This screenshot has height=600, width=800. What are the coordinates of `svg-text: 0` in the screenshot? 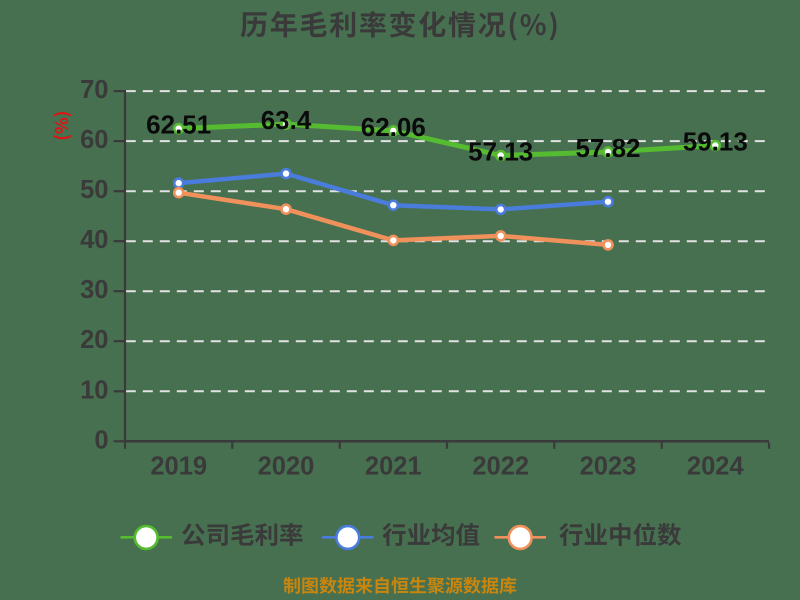 It's located at (101, 440).